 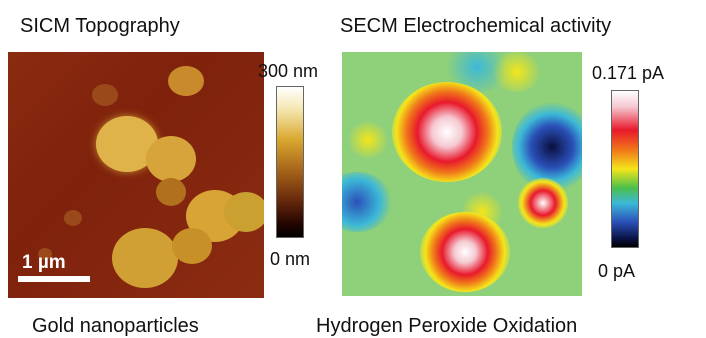 I want to click on sicm-colorbar-max-label: 300 nm, so click(x=288, y=71).